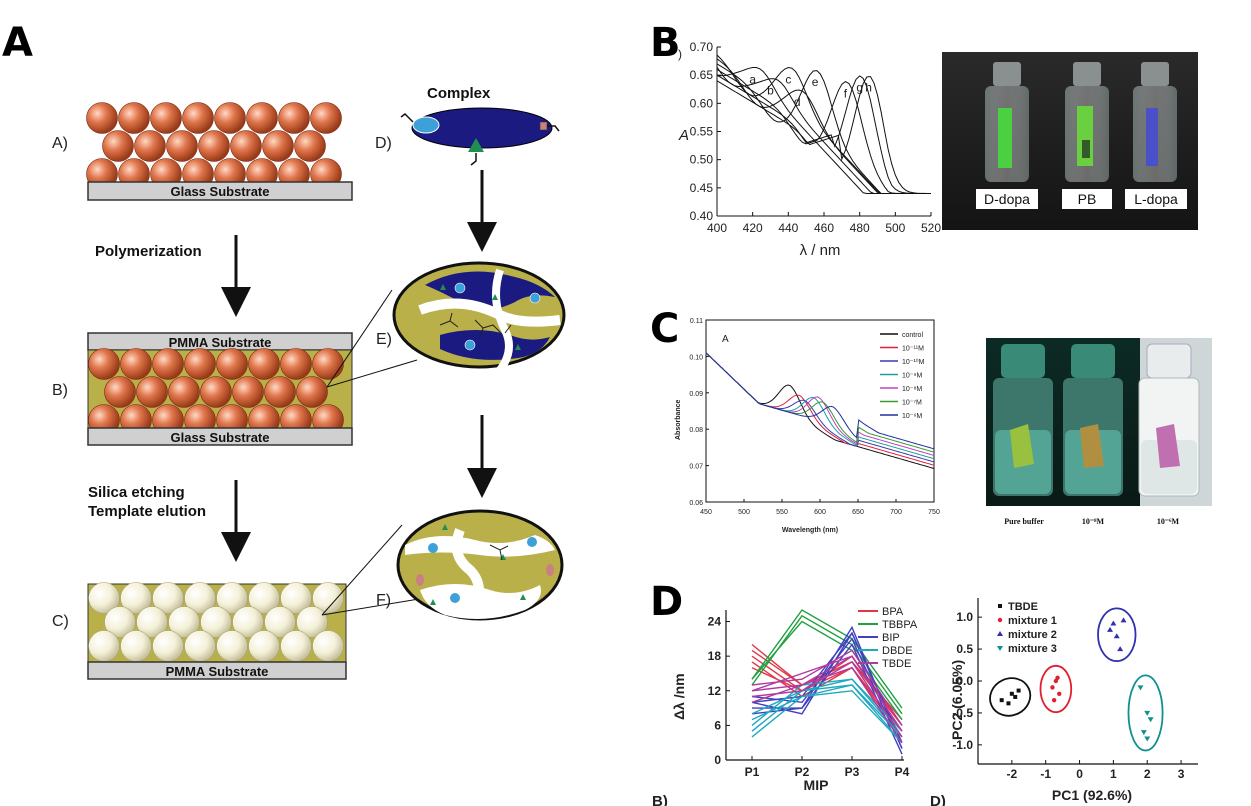  Describe the element at coordinates (148, 251) in the screenshot. I see `polymerization-label: Polymerization` at that location.